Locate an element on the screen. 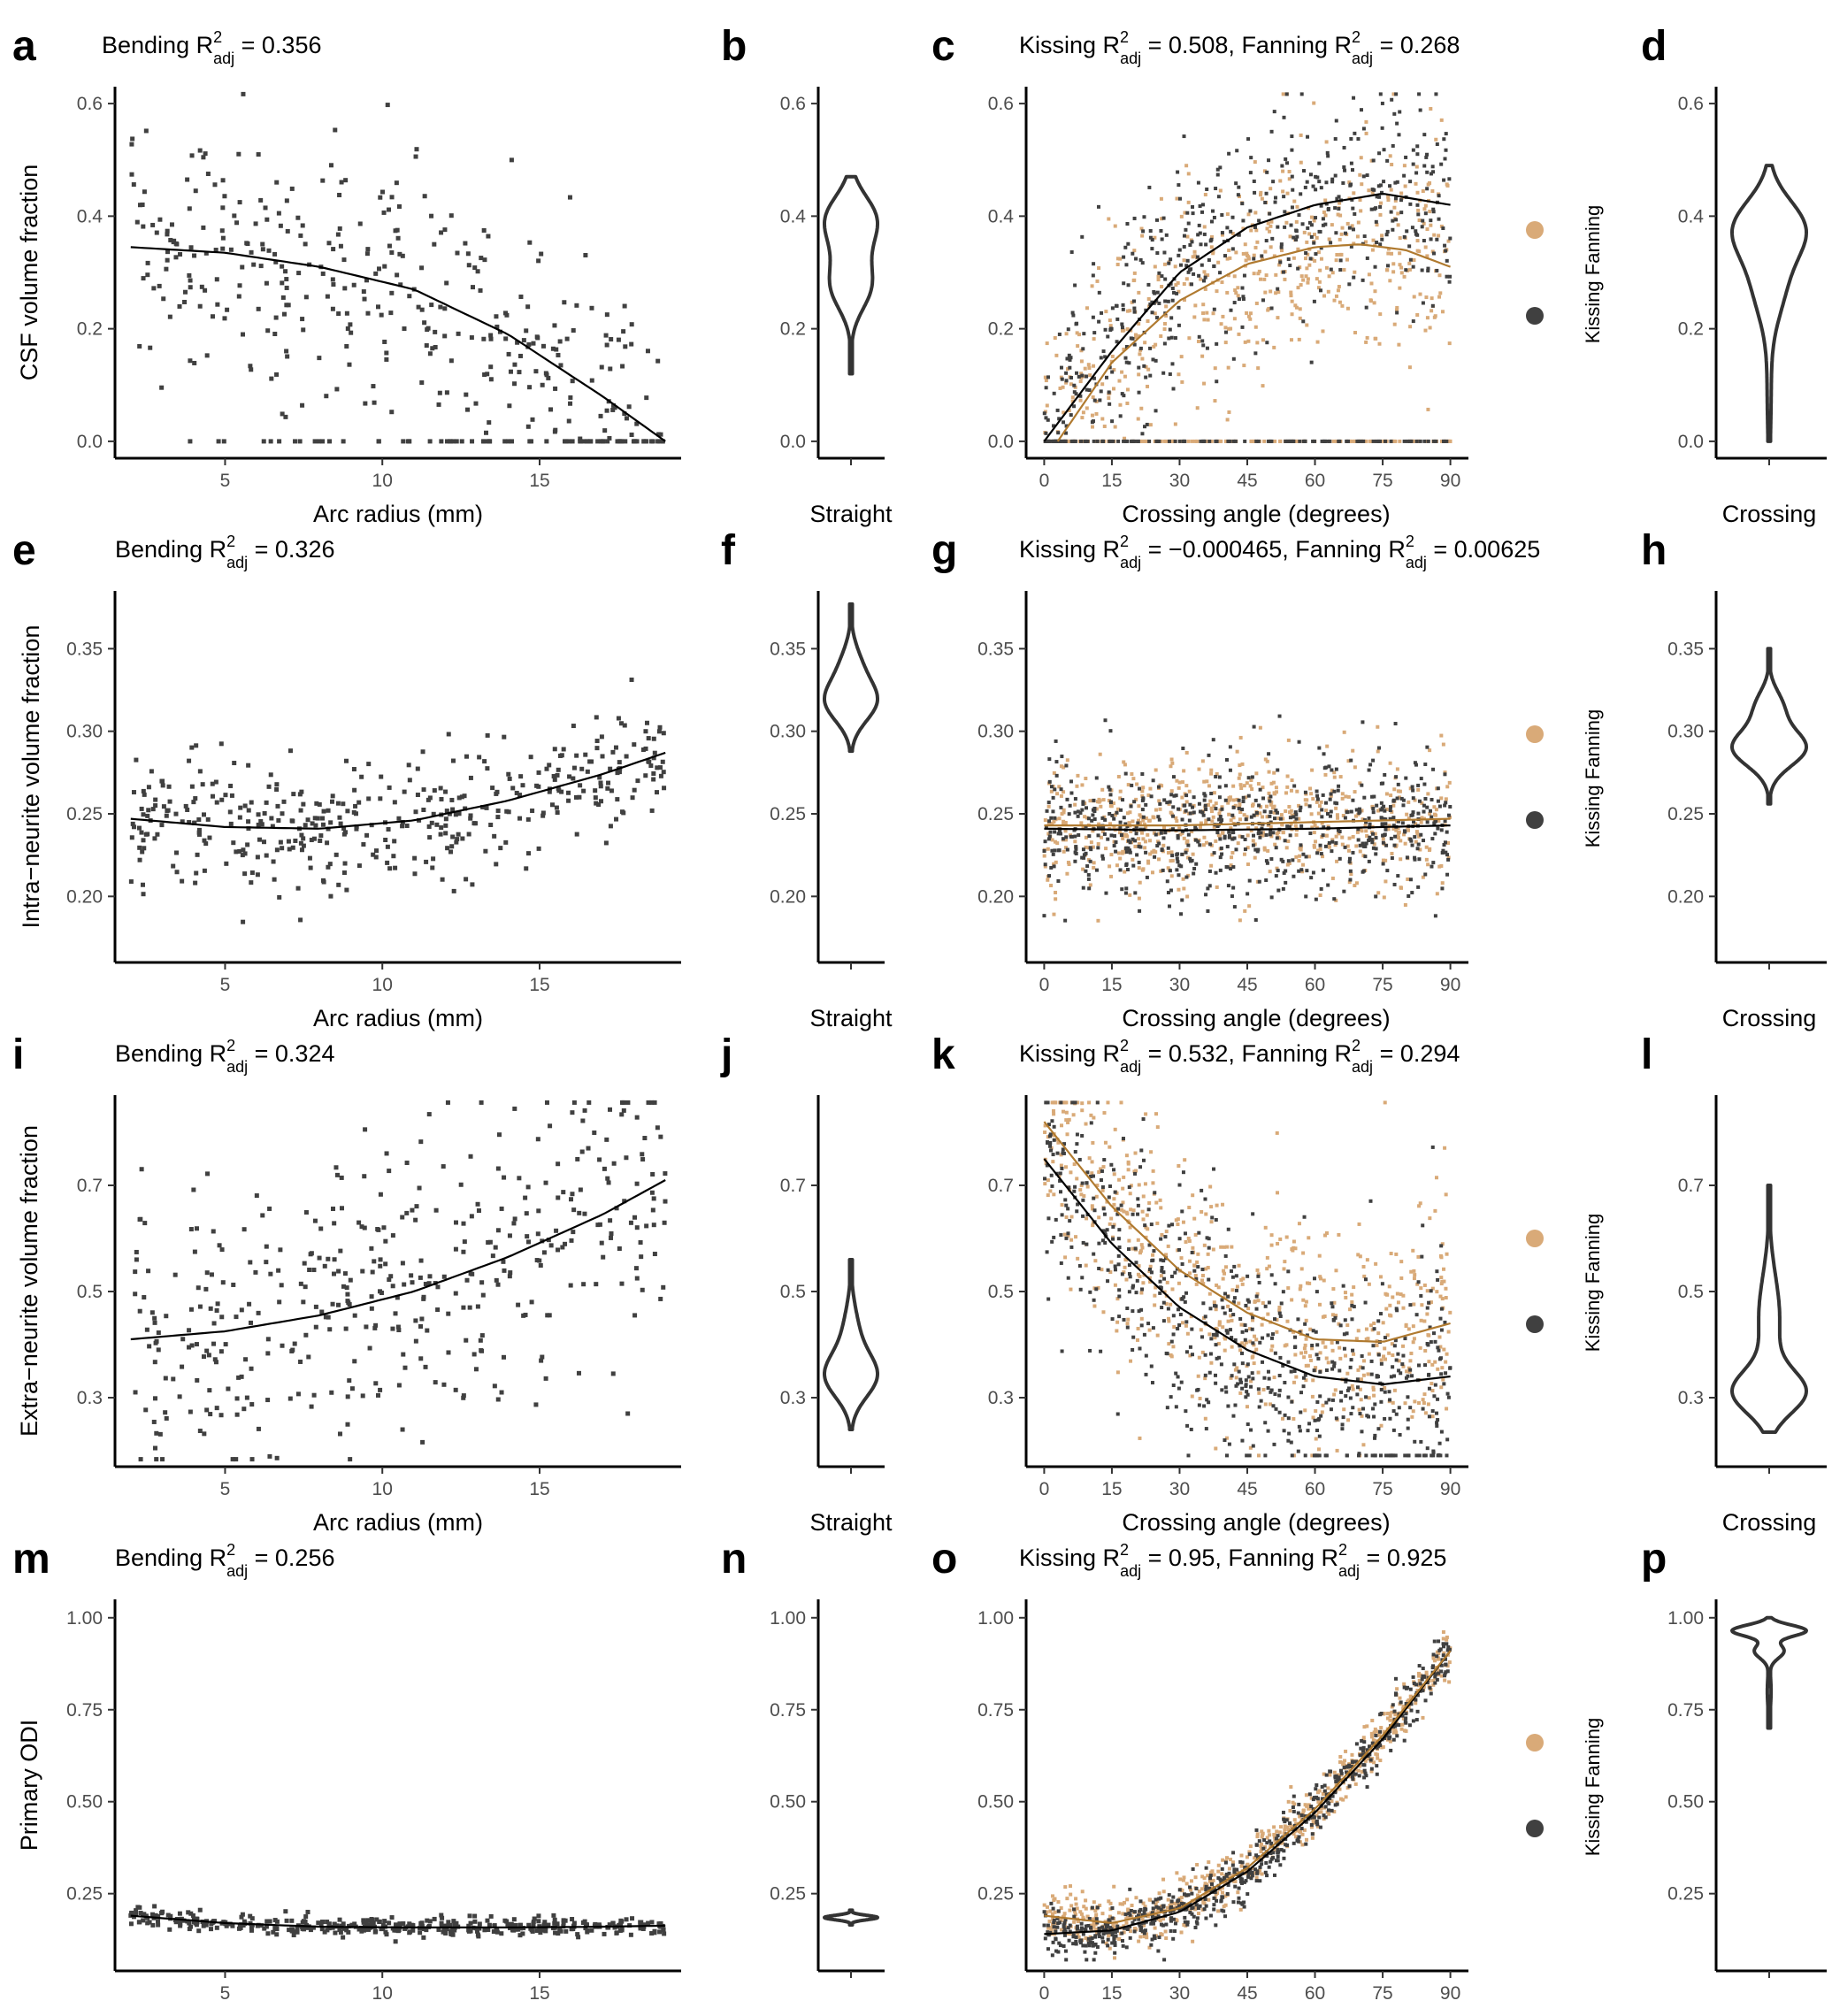  bending-ytick-label: 0.5 is located at coordinates (90, 1292).